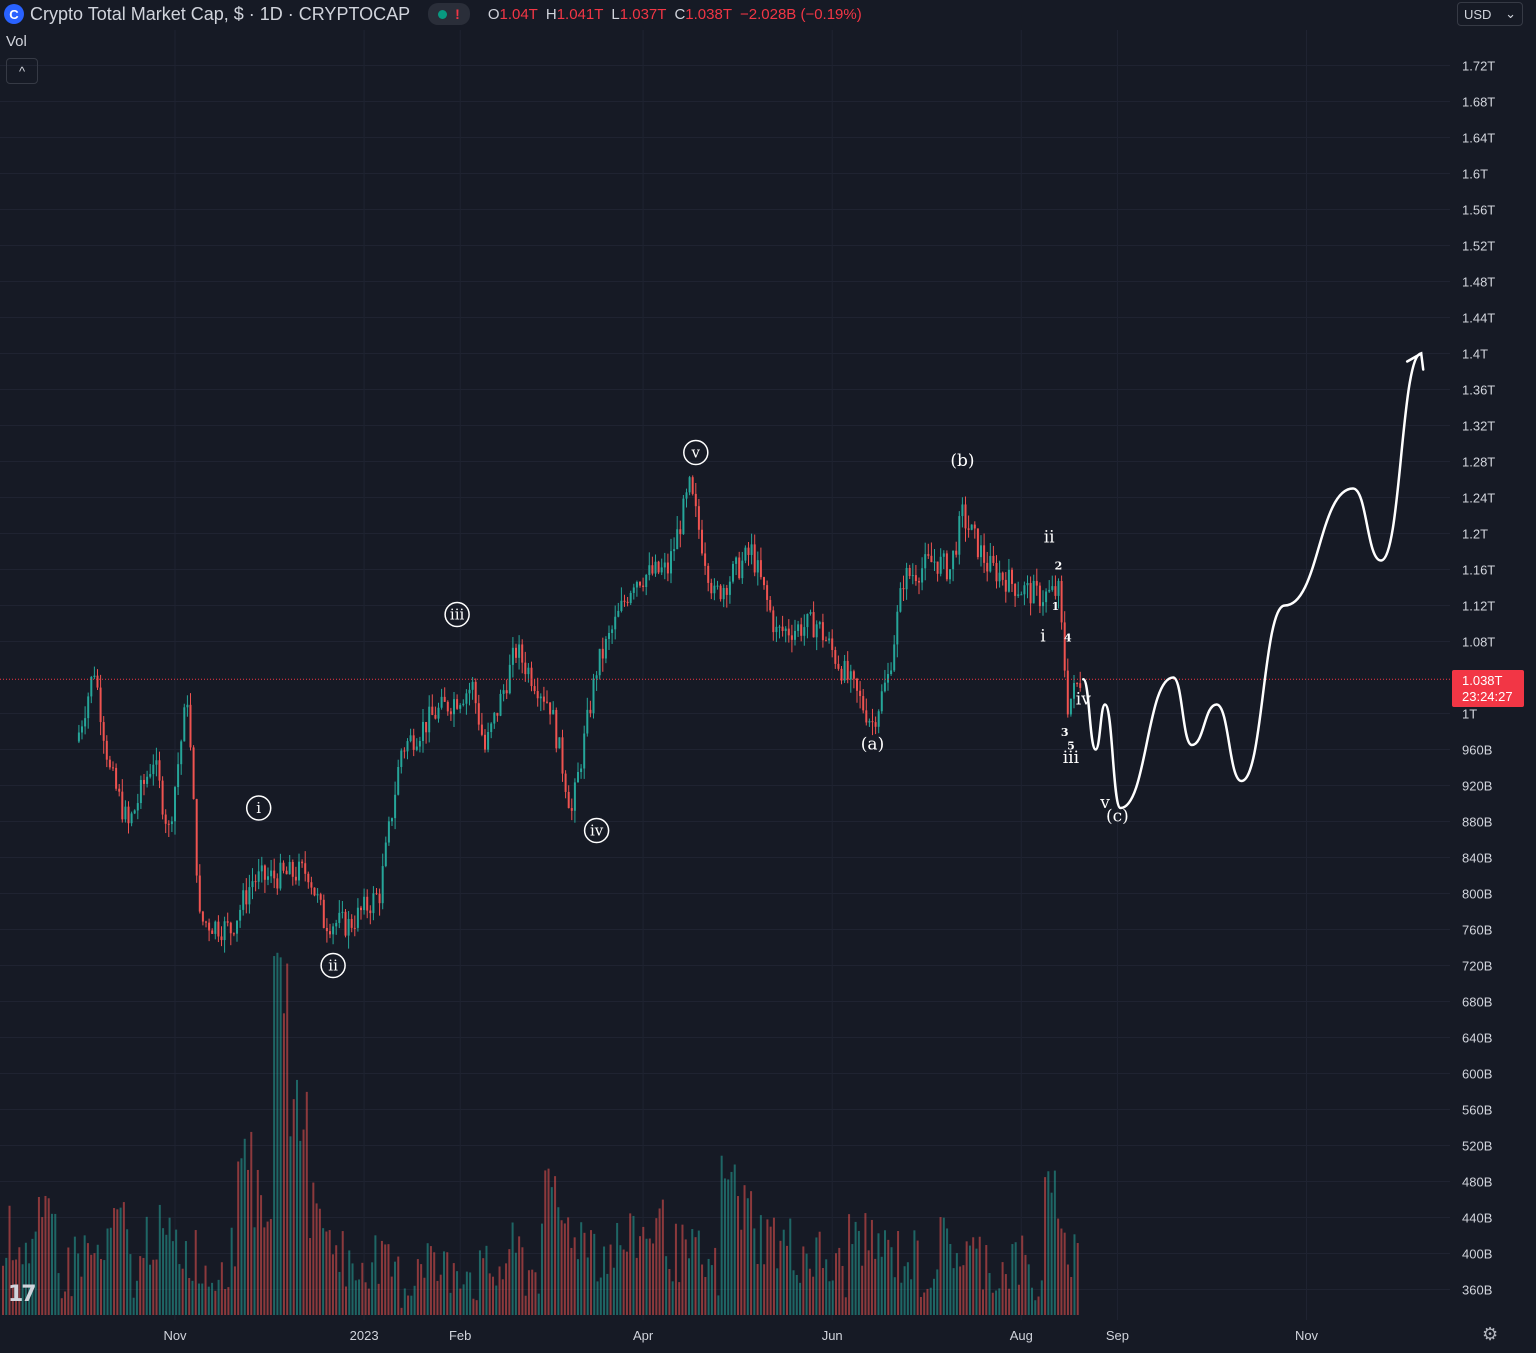 The image size is (1536, 1353). I want to click on y-tick-label: 680B, so click(1477, 1002).